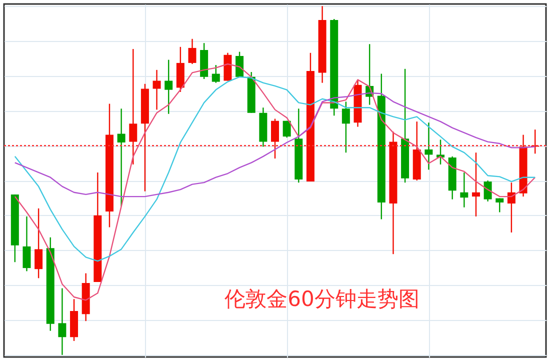 This screenshot has width=550, height=361. What do you see at coordinates (322, 299) in the screenshot?
I see `text: 伦敦金60分钟走势图` at bounding box center [322, 299].